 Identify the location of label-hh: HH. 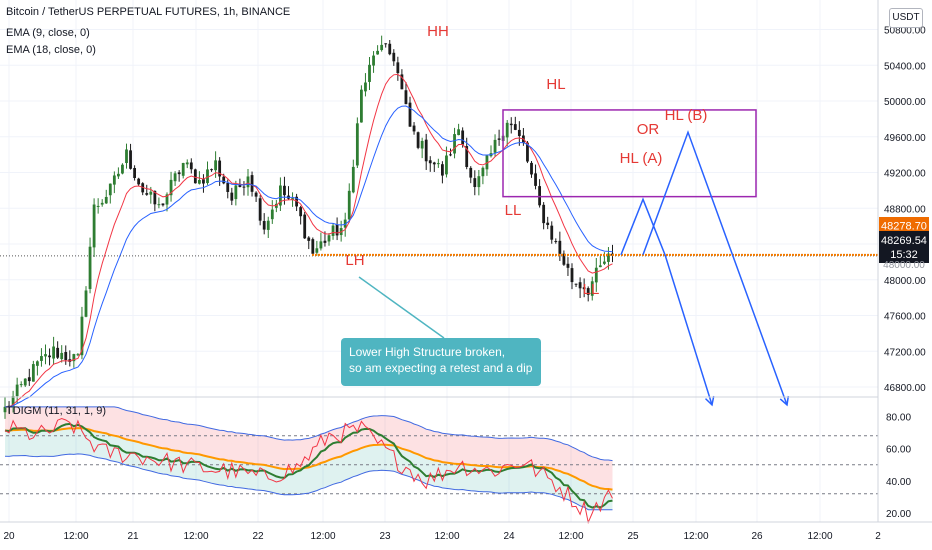
(438, 31).